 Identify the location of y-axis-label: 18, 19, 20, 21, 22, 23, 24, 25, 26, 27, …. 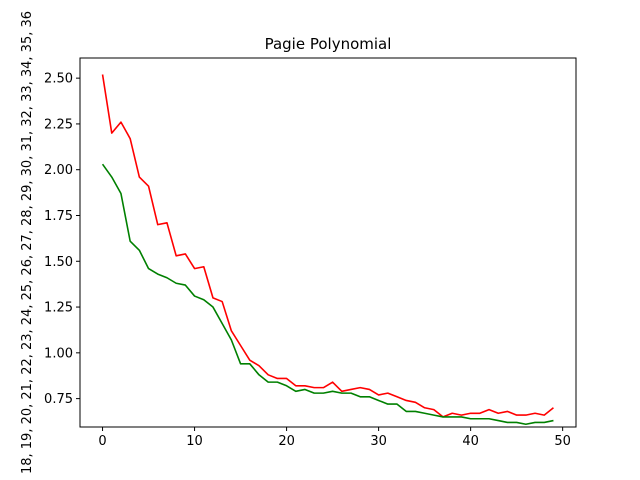
(27, 242).